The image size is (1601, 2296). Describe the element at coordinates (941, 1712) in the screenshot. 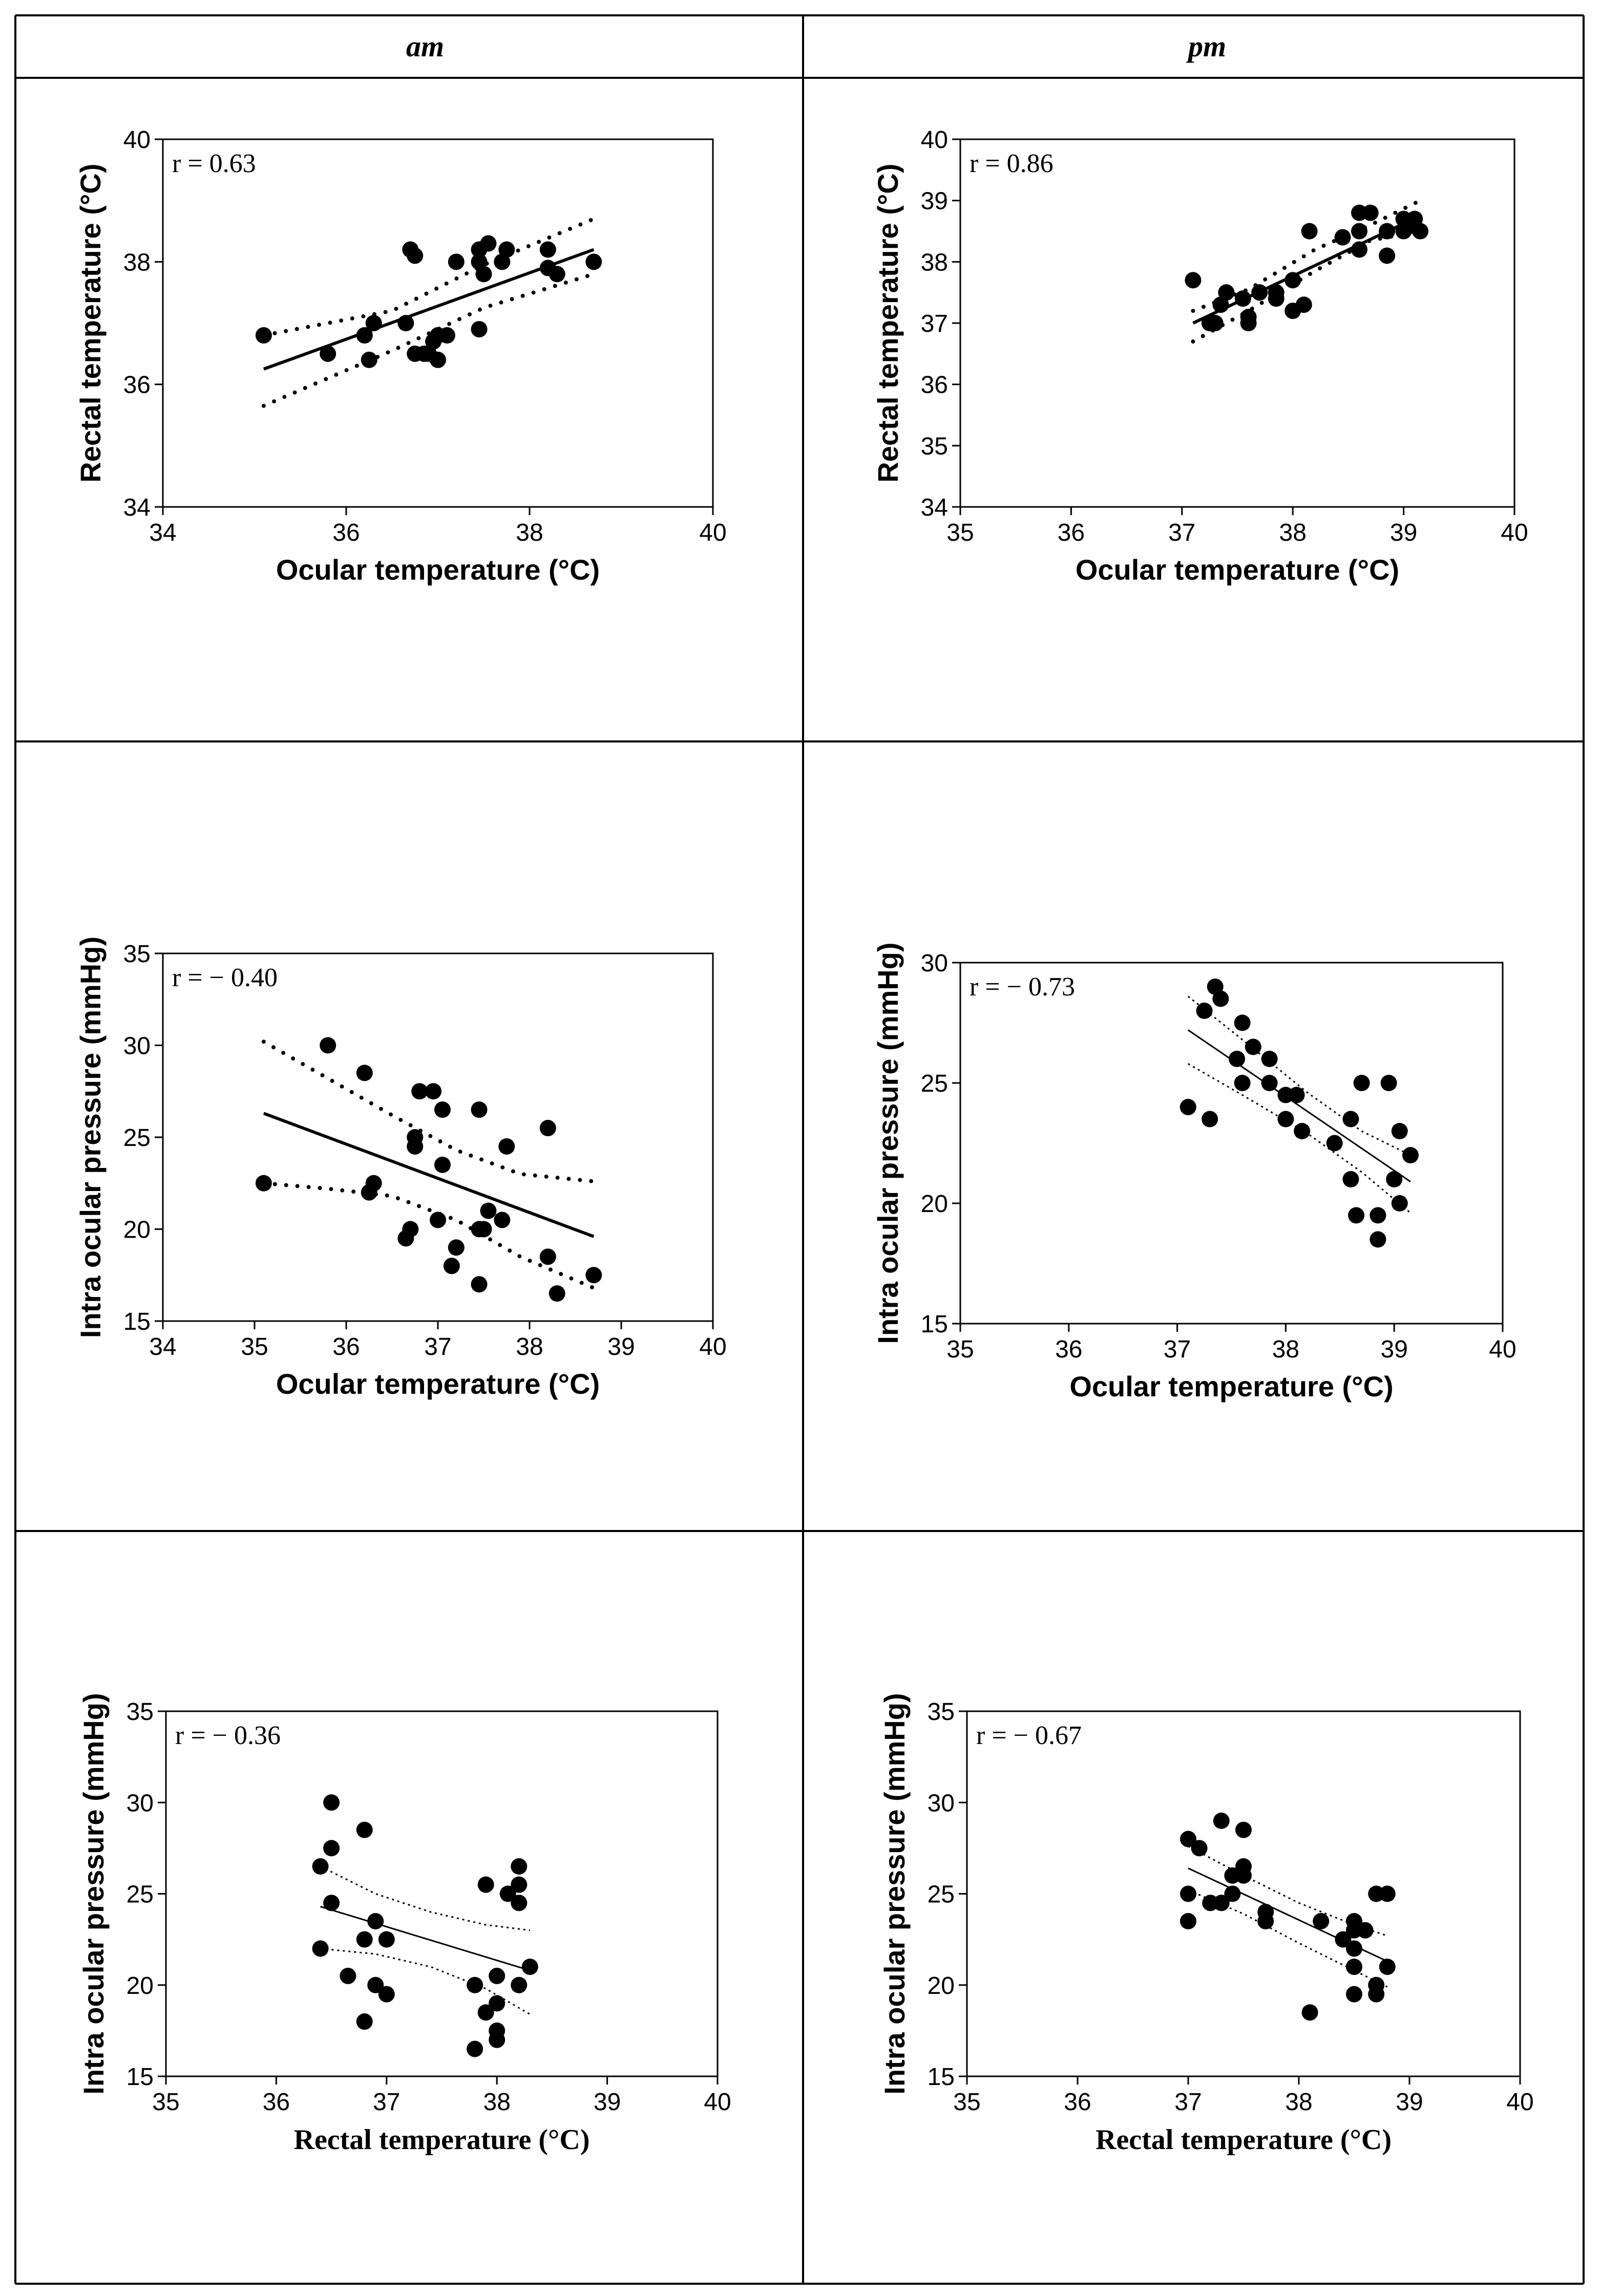

I see `y-tick-label: 35` at that location.